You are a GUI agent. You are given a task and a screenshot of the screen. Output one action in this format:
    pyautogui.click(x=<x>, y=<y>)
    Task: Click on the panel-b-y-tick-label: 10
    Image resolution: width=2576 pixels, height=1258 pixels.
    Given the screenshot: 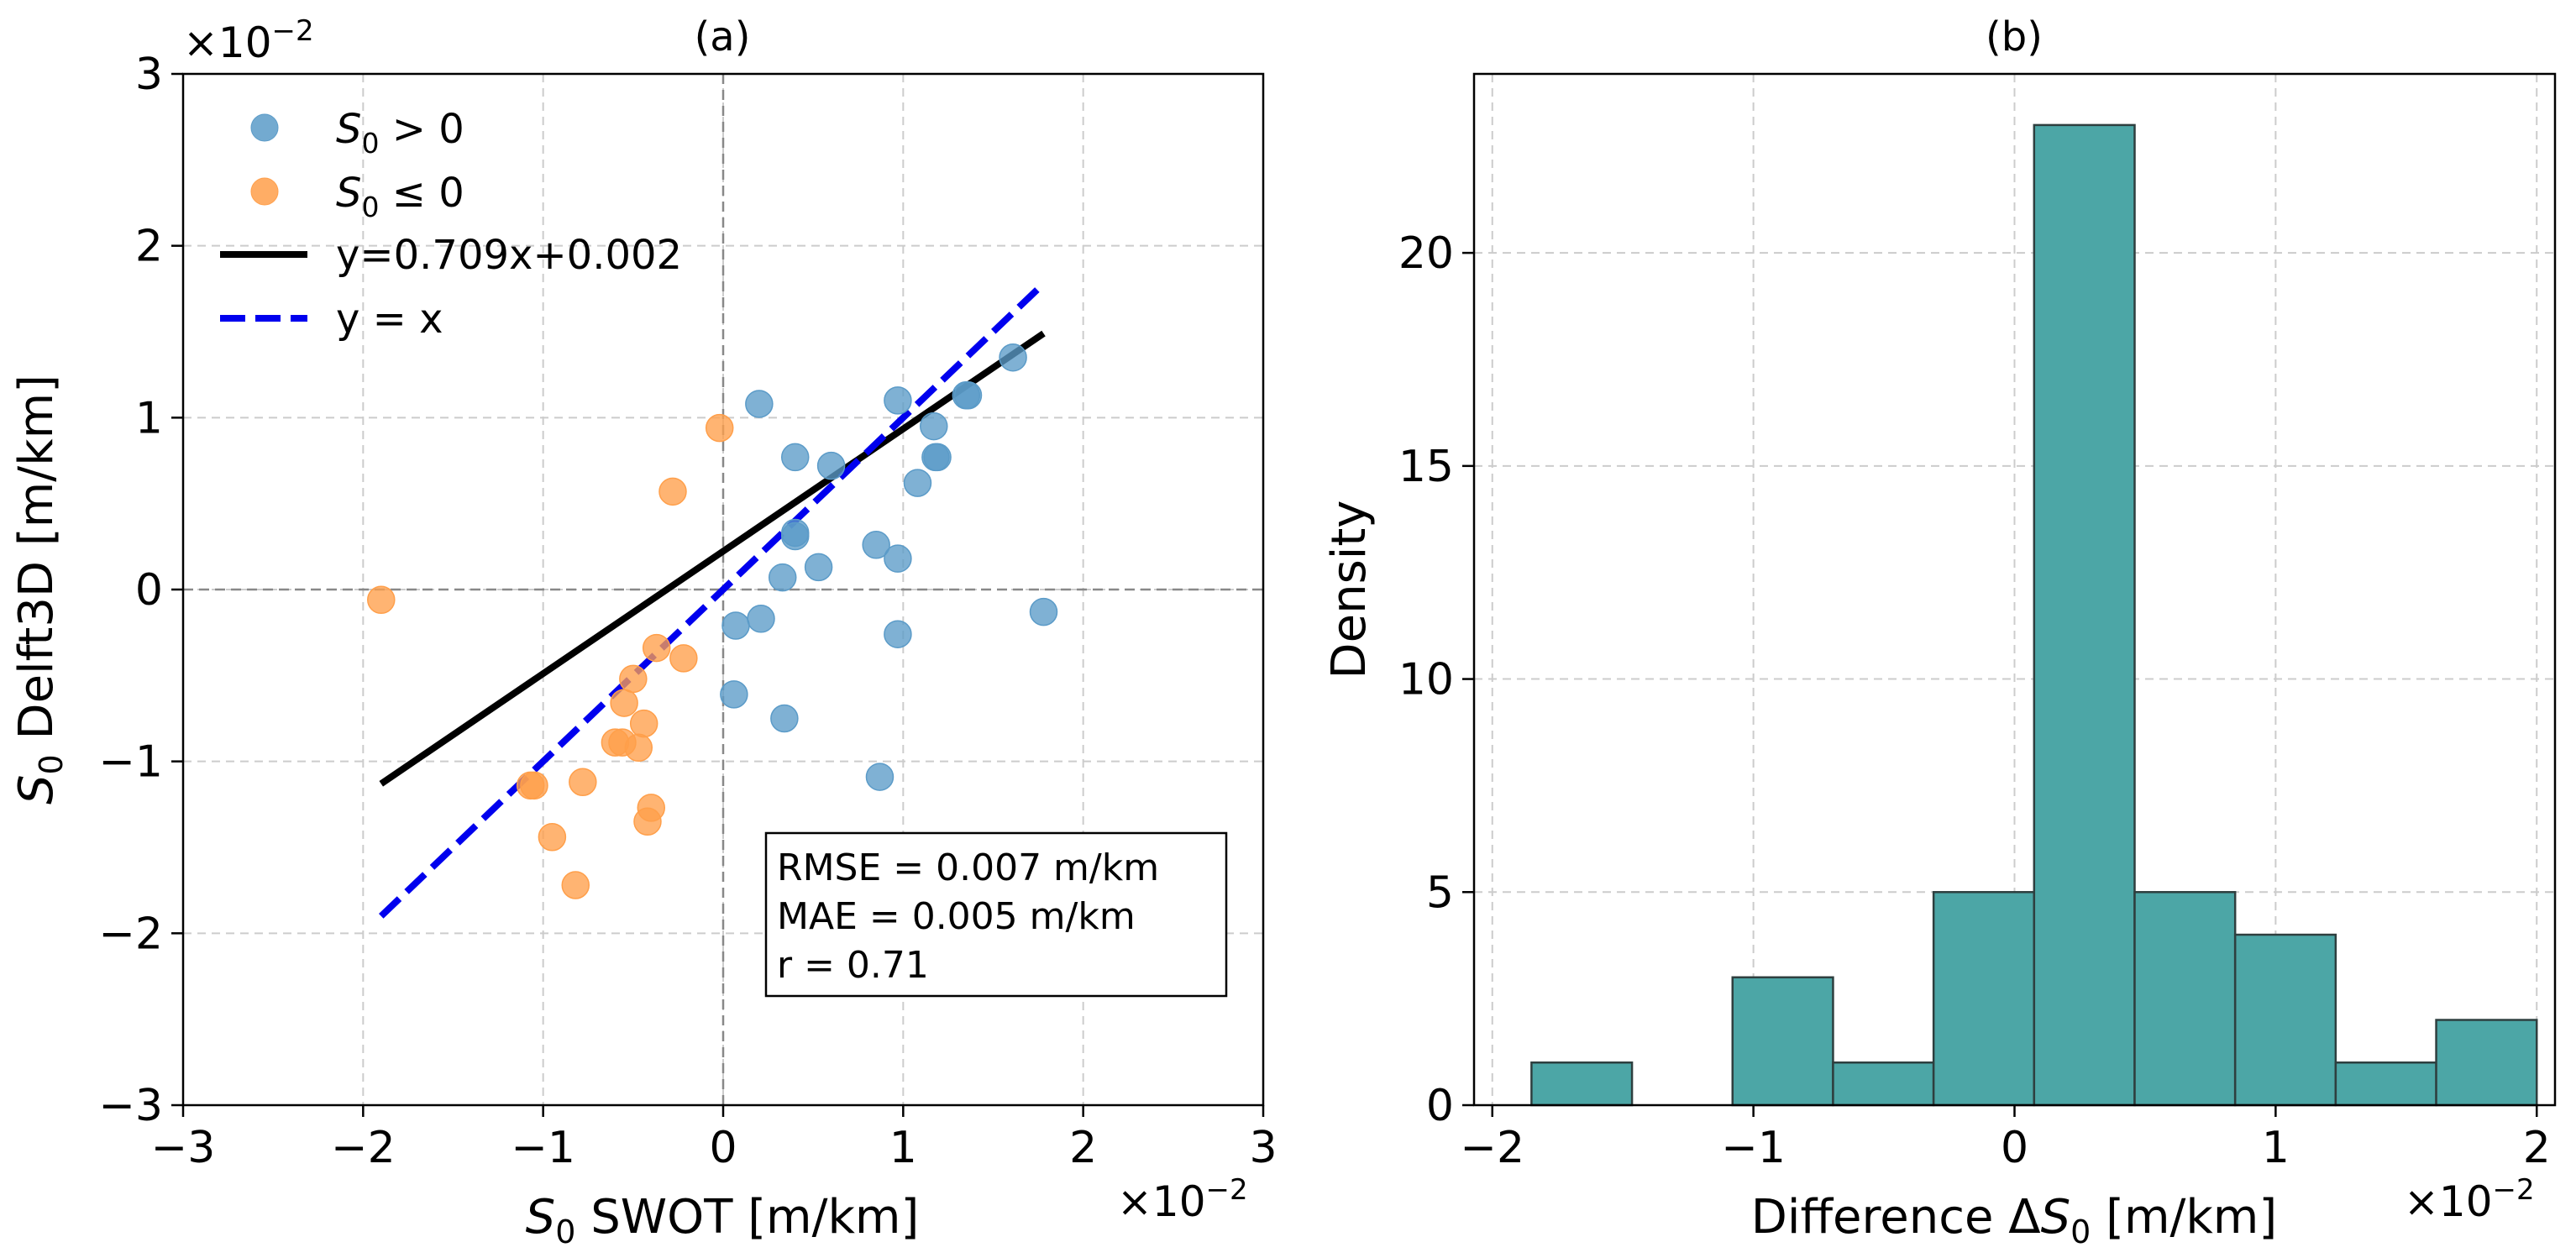 What is the action you would take?
    pyautogui.click(x=1426, y=680)
    